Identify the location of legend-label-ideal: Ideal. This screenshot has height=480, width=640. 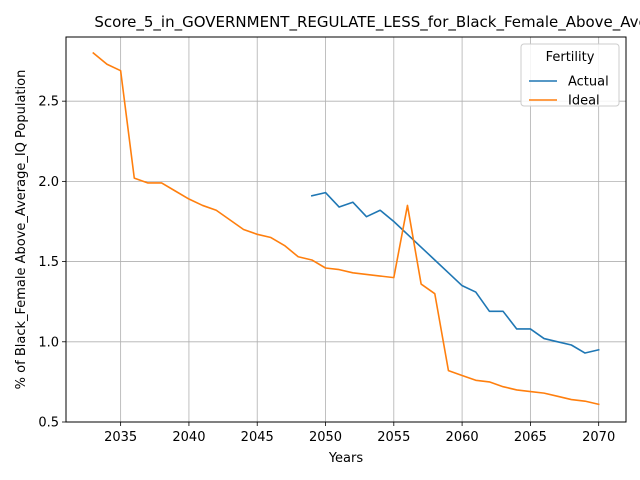
(584, 101).